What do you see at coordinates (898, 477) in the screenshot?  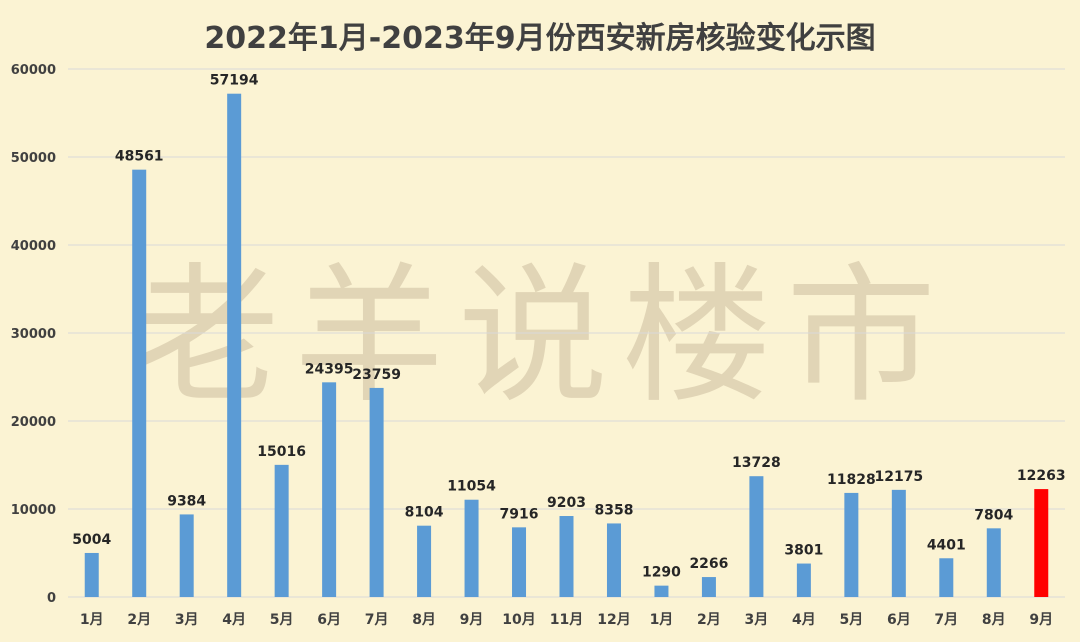 I see `data-label: 12175` at bounding box center [898, 477].